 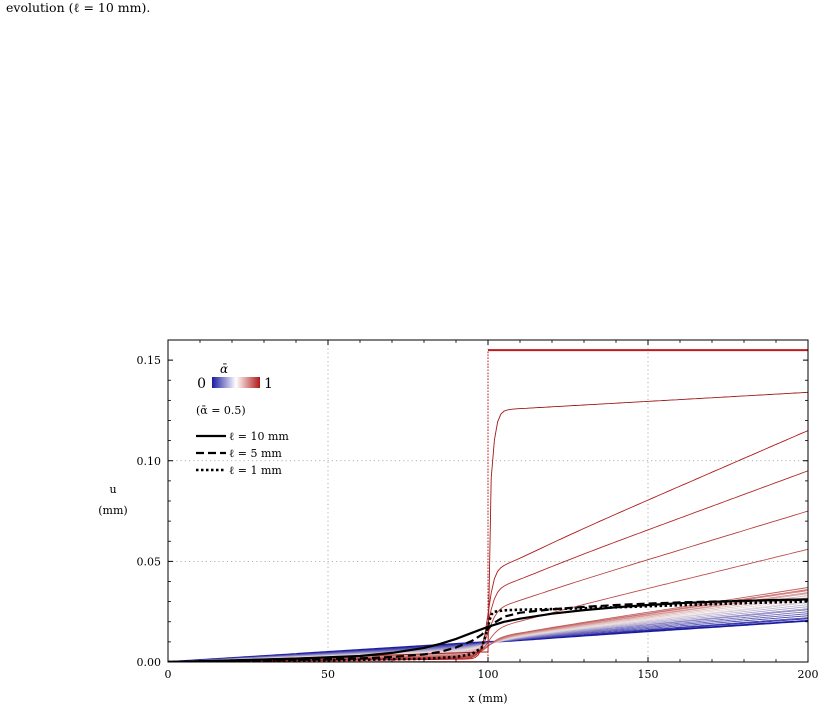 I want to click on y-axis-unit: (mm), so click(x=112, y=510).